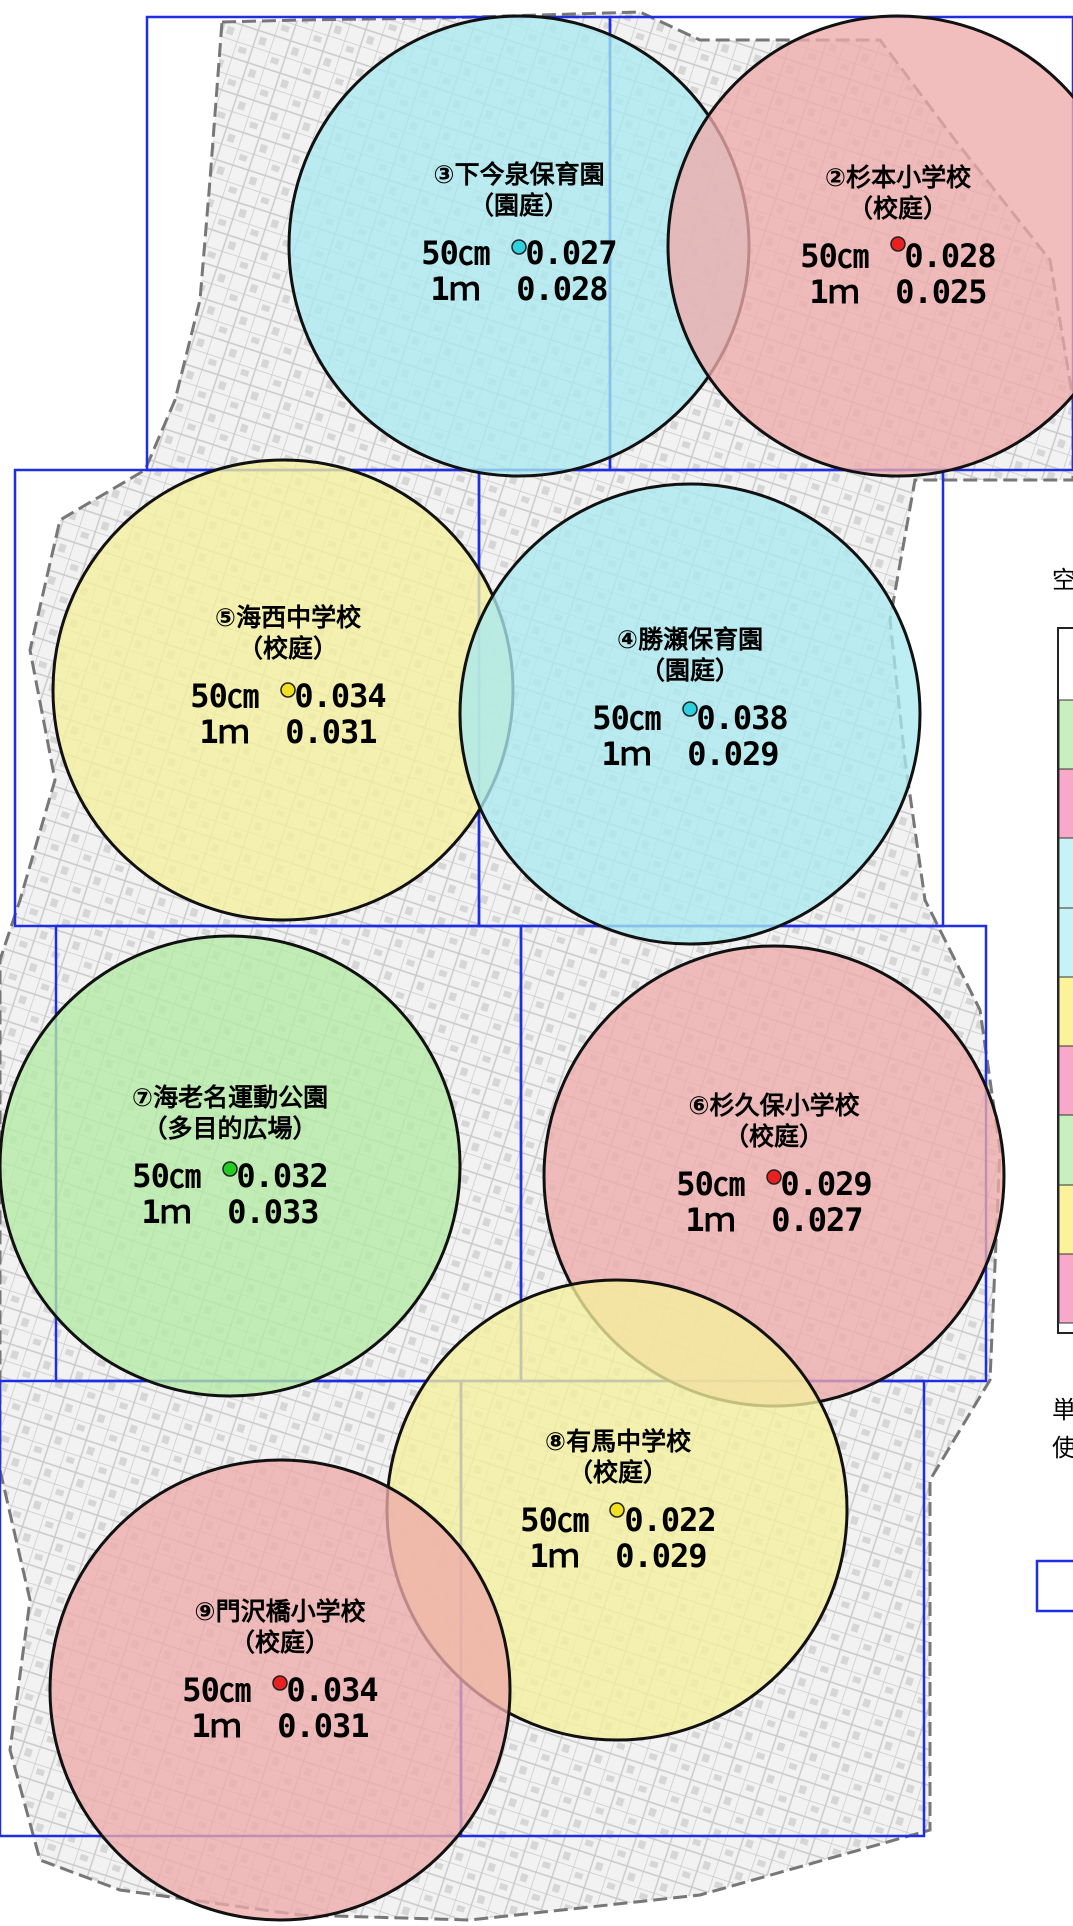 This screenshot has width=1073, height=1926. I want to click on note-fragment: 使, so click(1062, 1448).